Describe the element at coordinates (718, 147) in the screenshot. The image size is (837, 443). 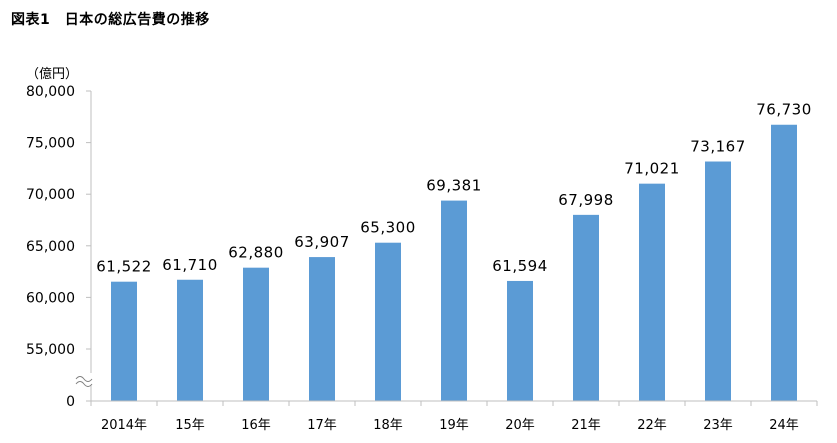
I see `data-label: 73,167` at that location.